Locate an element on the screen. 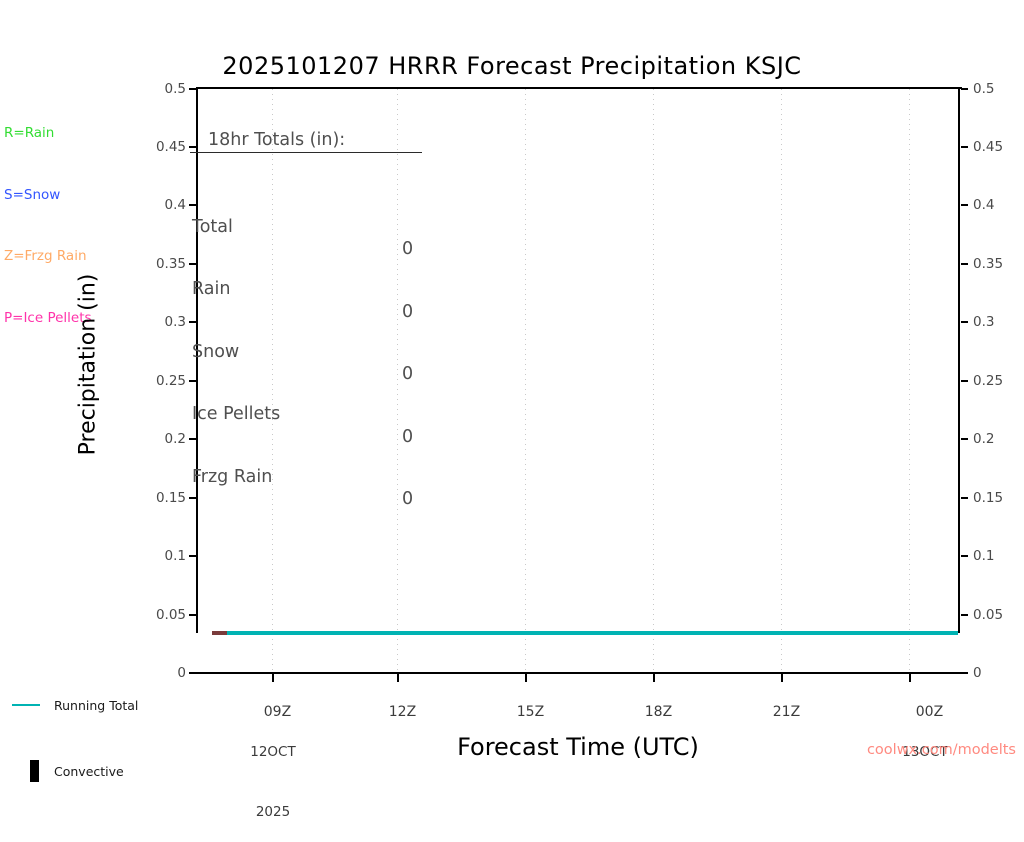 The width and height of the screenshot is (1024, 842). y-axis-label-right: 0 is located at coordinates (977, 673).